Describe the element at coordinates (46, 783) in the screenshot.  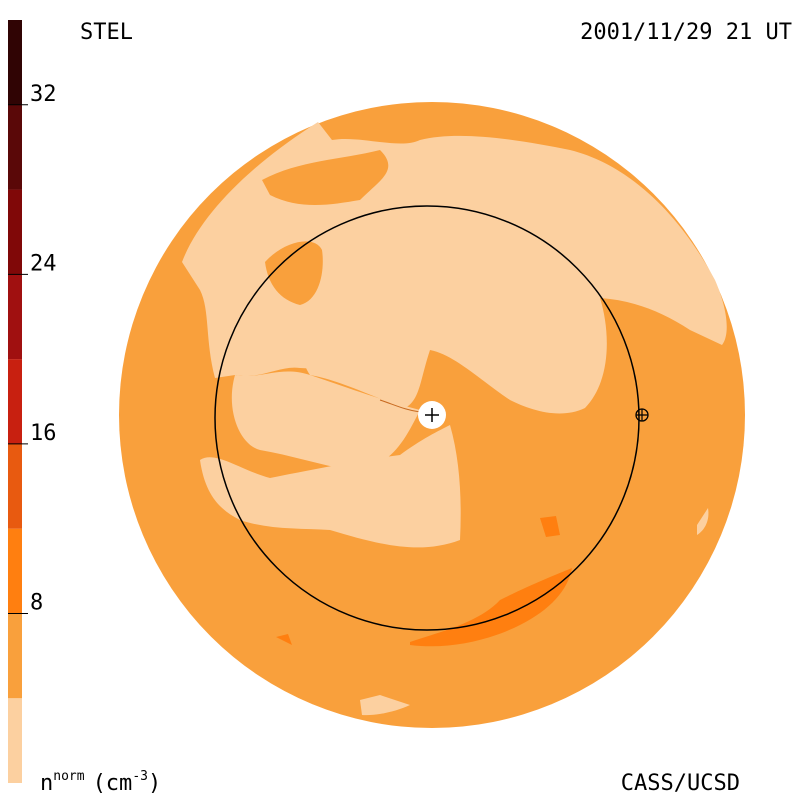
I see `label-base: n` at that location.